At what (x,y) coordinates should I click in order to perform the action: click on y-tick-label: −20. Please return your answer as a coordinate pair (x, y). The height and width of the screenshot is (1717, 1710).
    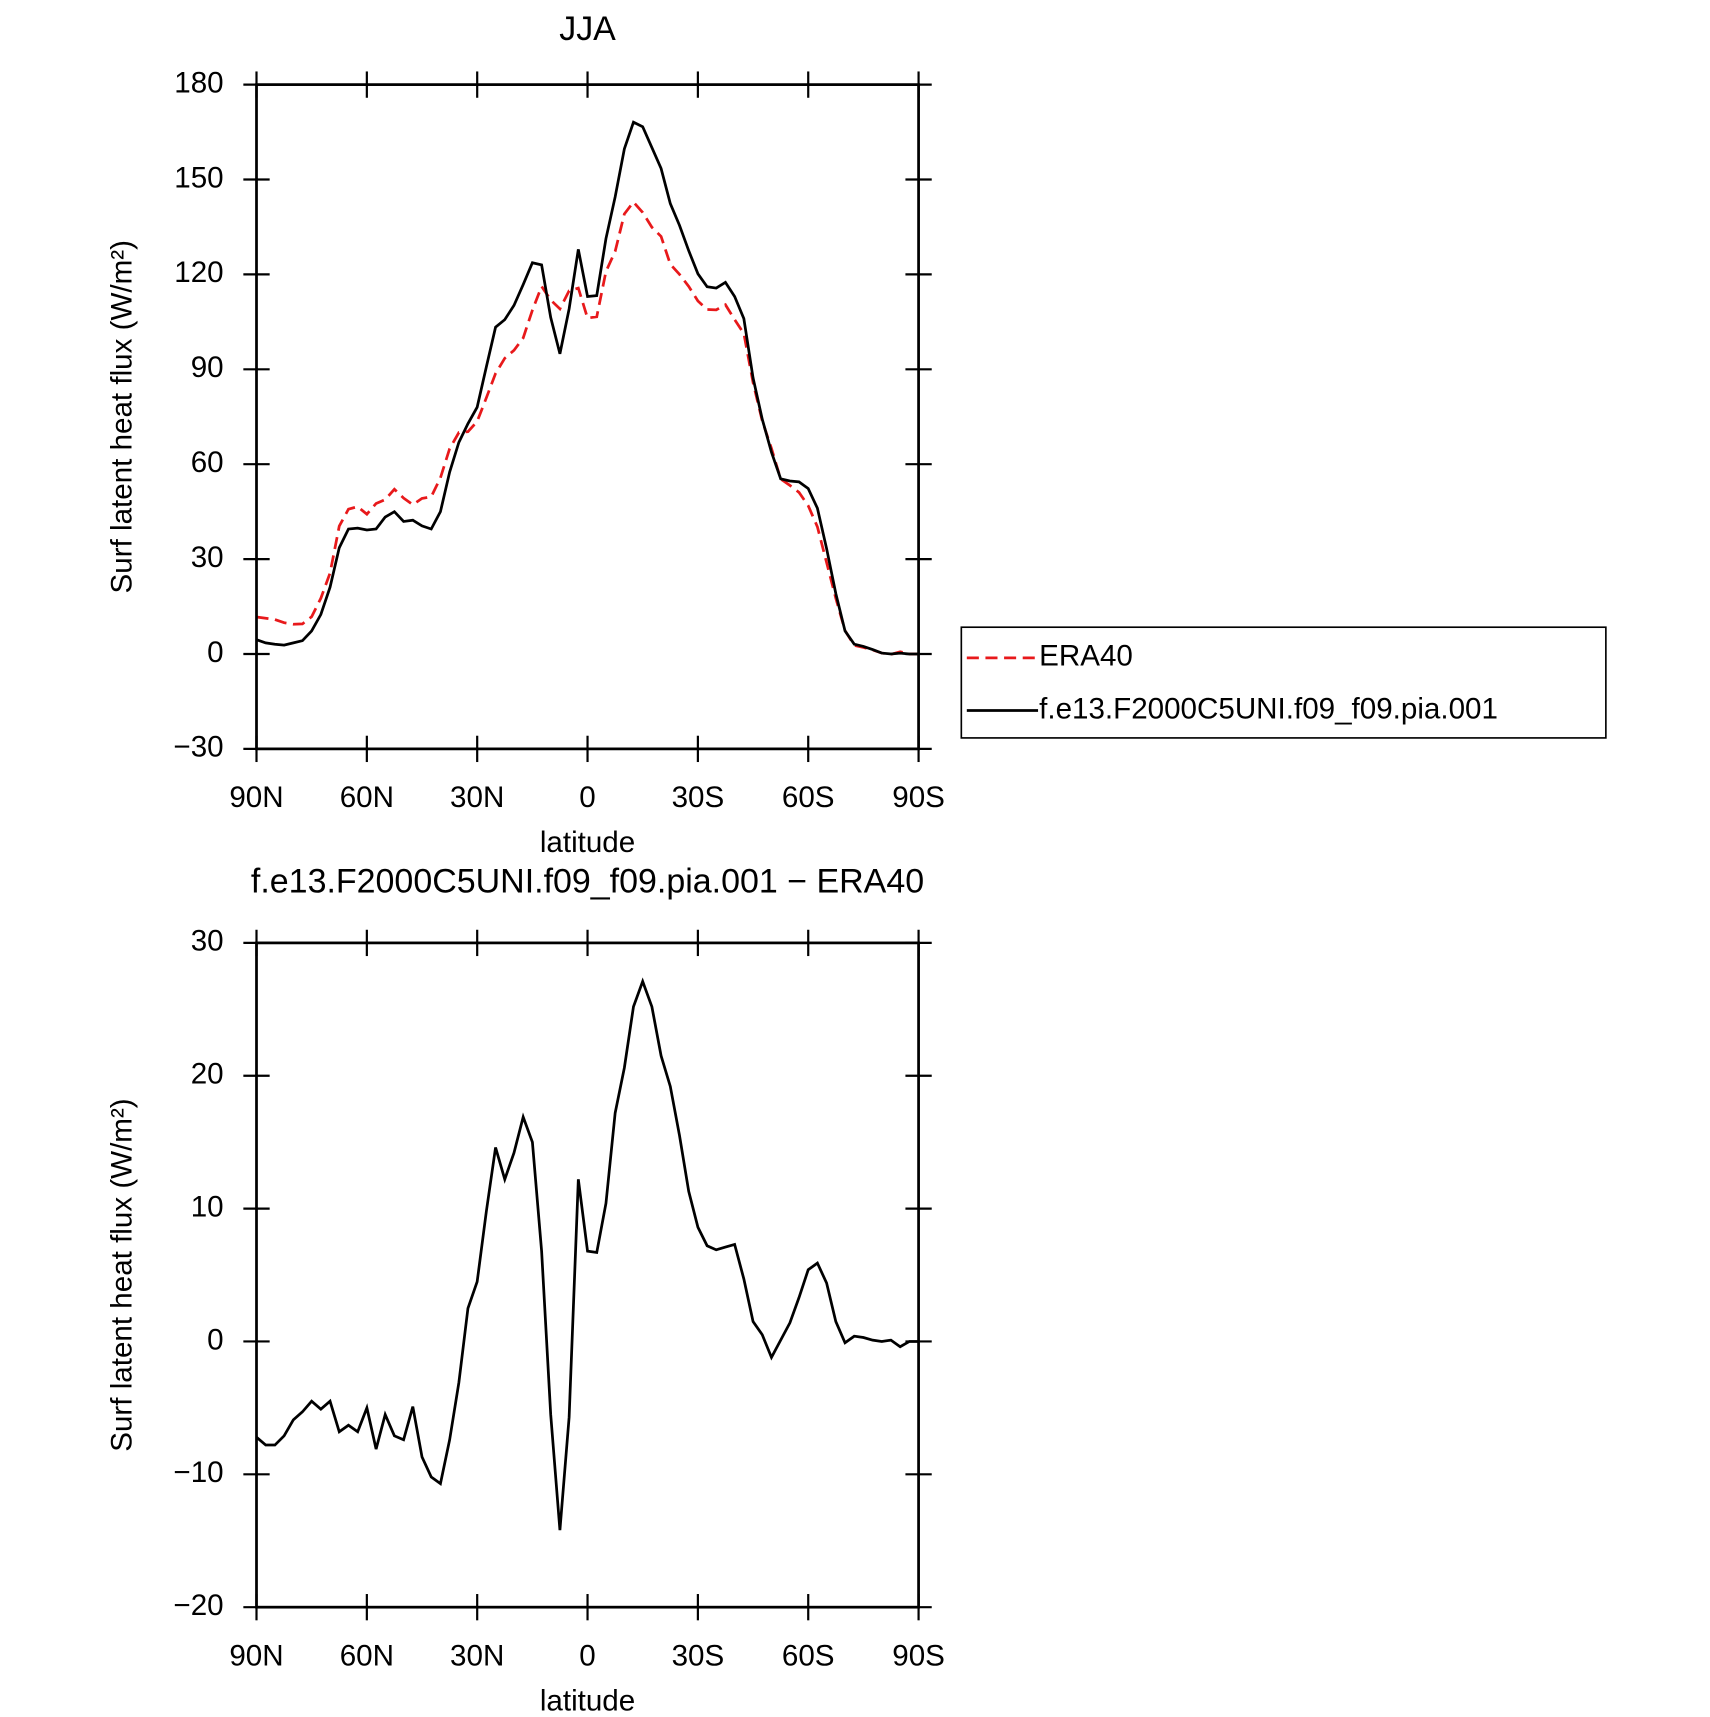
    Looking at the image, I should click on (198, 1605).